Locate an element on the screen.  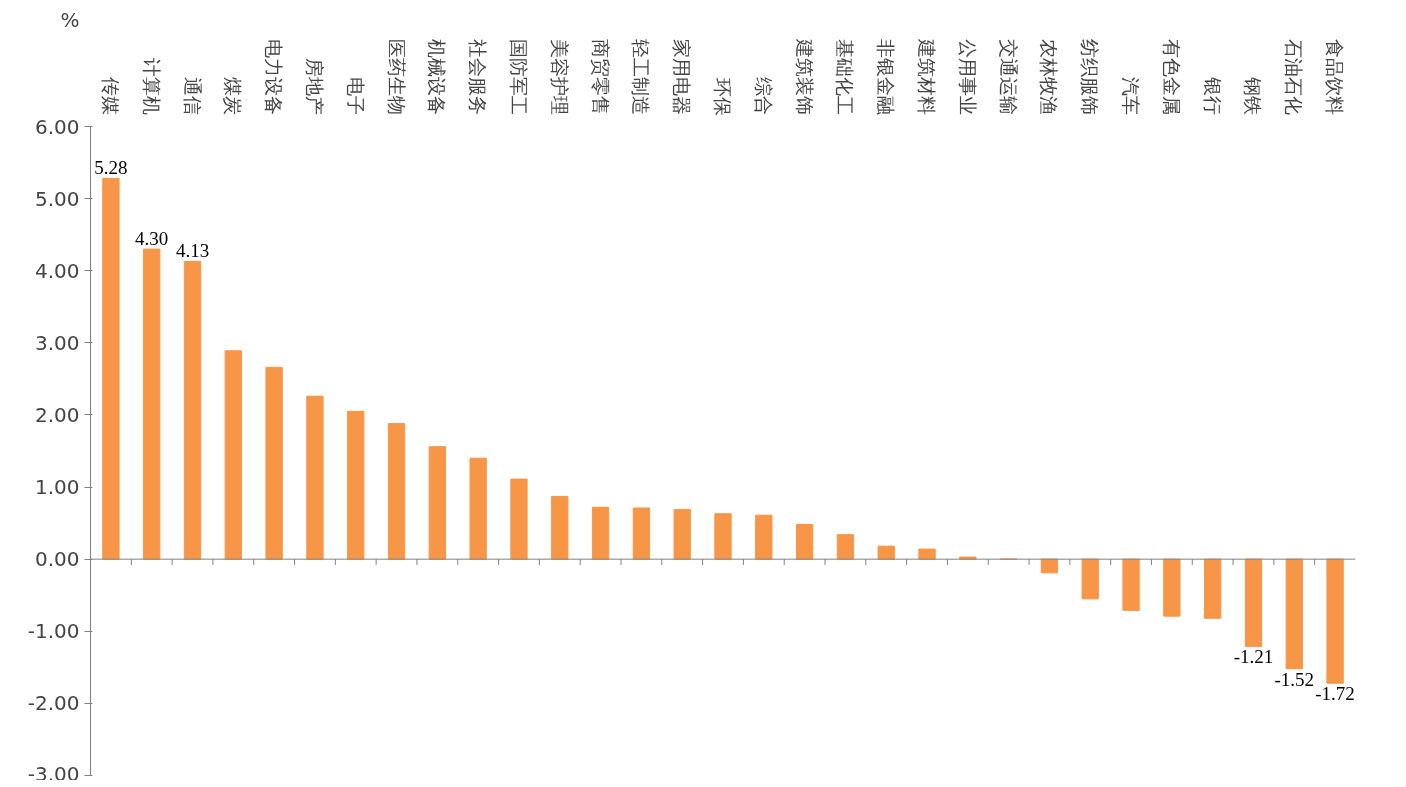
data-label: 5.28 is located at coordinates (111, 168).